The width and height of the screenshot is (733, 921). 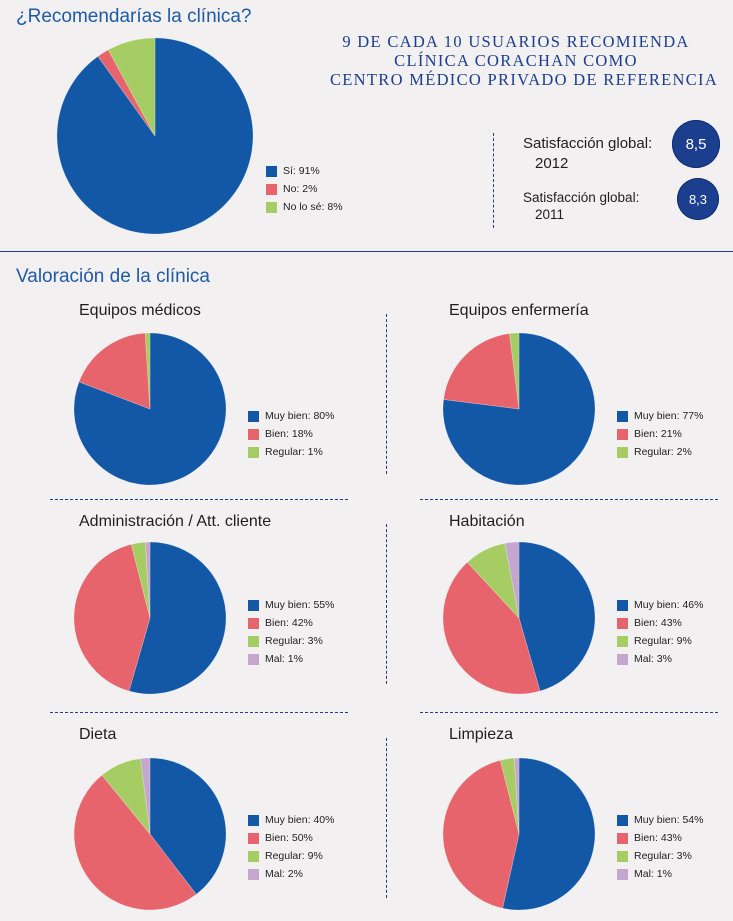 What do you see at coordinates (386, 818) in the screenshot?
I see `column-divider` at bounding box center [386, 818].